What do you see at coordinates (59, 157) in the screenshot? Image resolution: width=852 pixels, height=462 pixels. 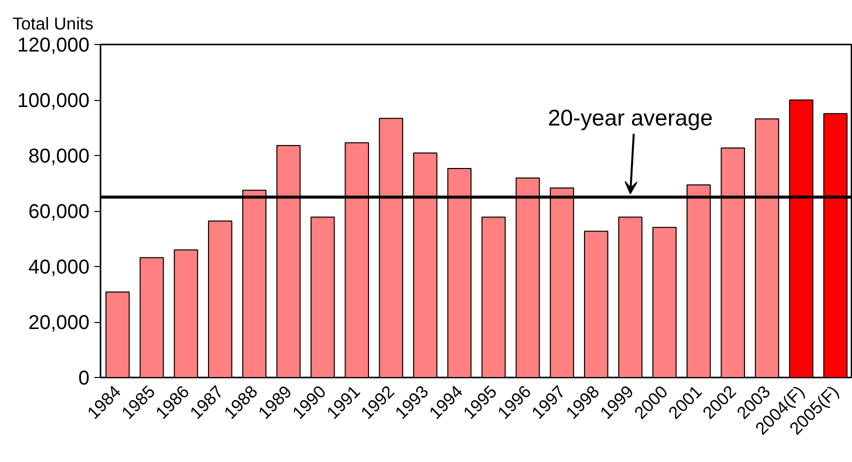 I see `y-tick-label: 80,000` at bounding box center [59, 157].